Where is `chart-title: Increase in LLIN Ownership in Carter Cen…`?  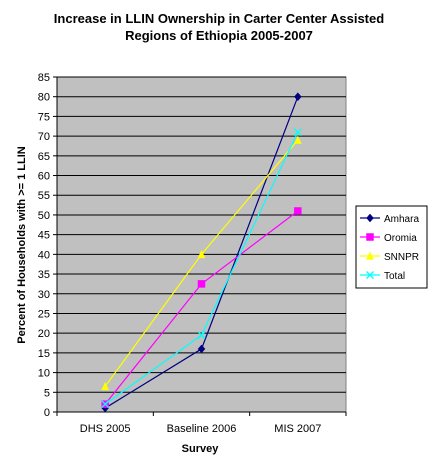 chart-title: Increase in LLIN Ownership in Carter Cen… is located at coordinates (219, 27).